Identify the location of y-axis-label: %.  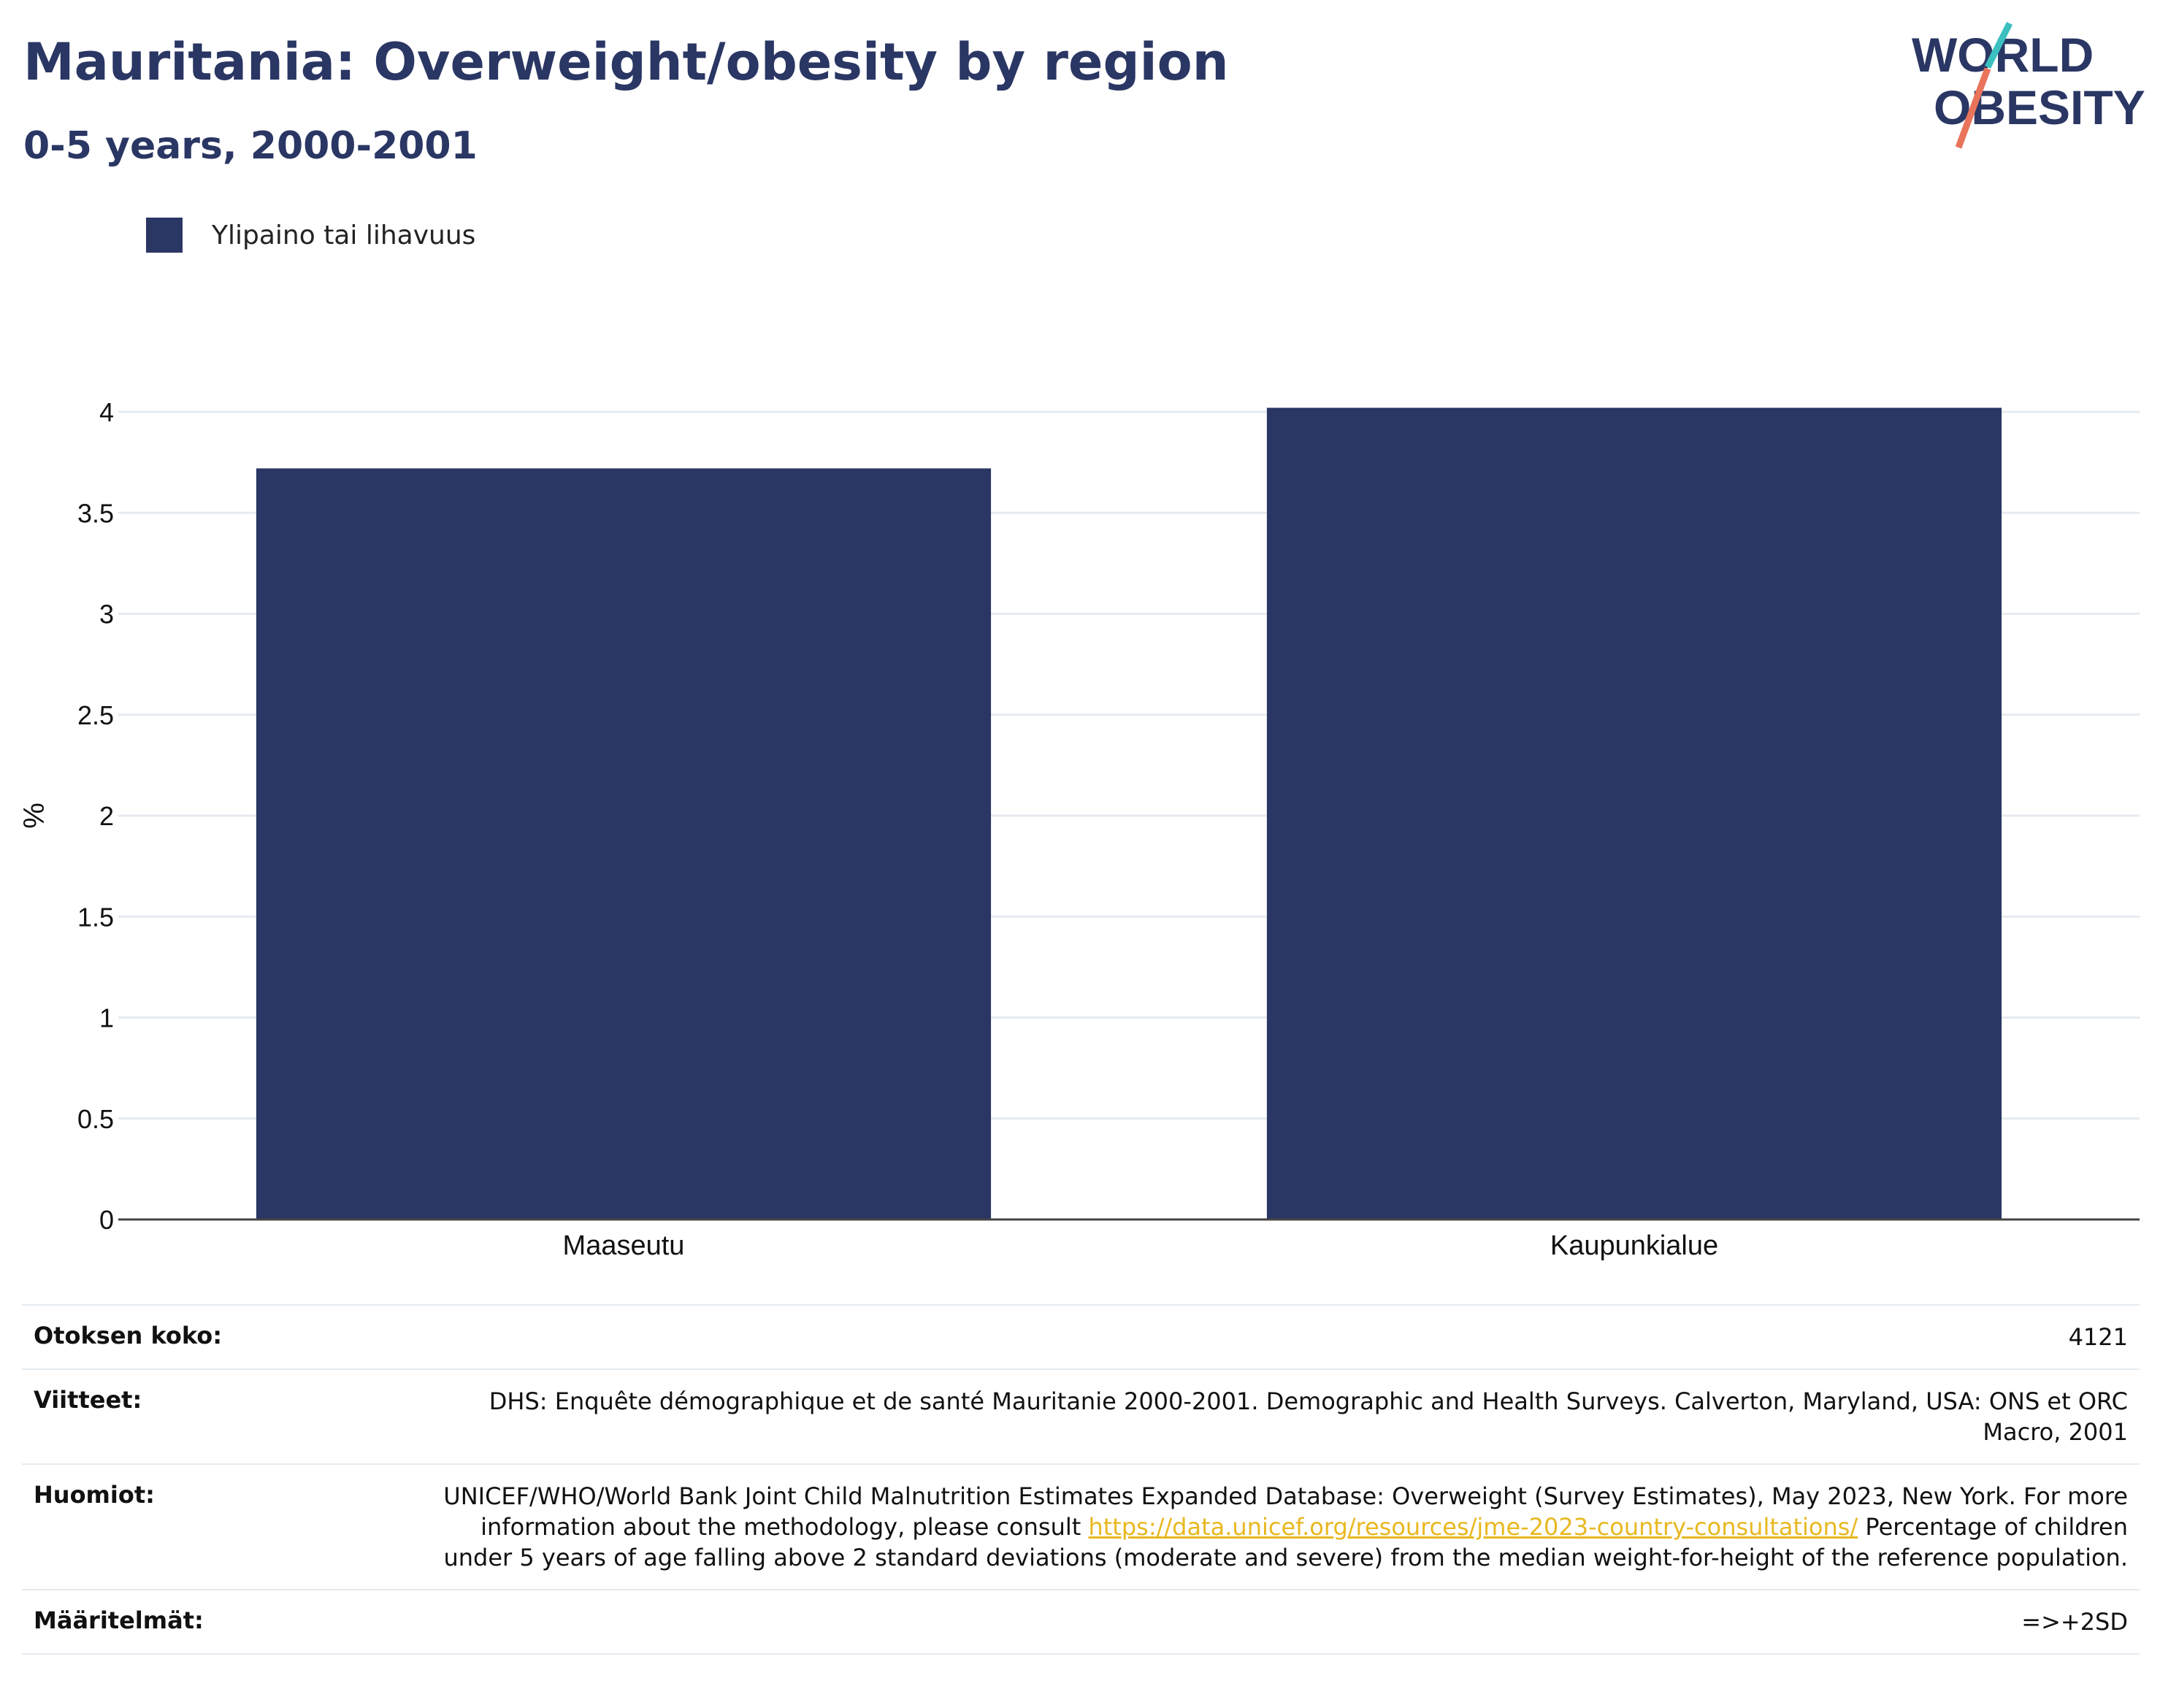
(34, 816).